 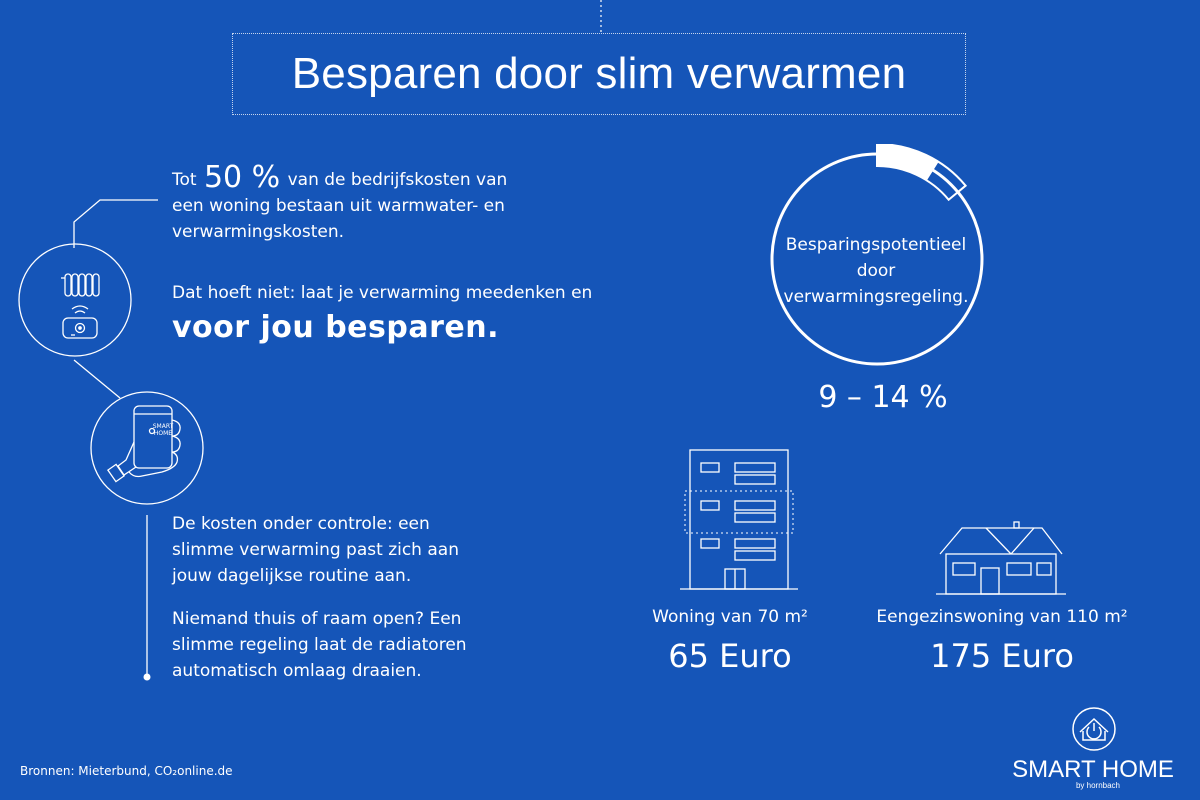 I want to click on control-line: De kosten onder controle: een, so click(x=301, y=524).